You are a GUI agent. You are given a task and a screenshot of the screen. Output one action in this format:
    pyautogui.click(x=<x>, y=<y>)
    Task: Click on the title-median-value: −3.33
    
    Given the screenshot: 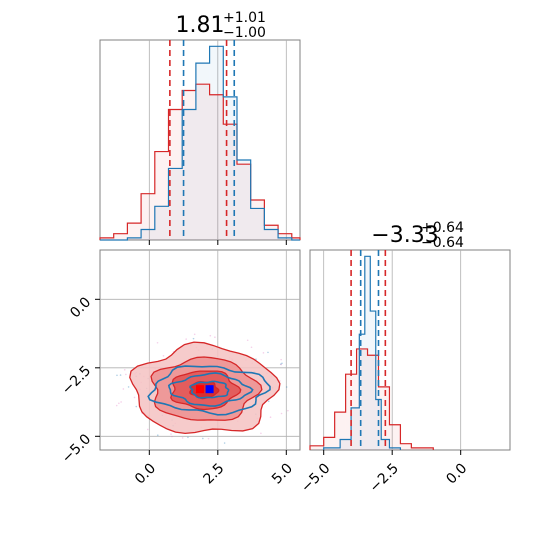 What is the action you would take?
    pyautogui.click(x=404, y=235)
    